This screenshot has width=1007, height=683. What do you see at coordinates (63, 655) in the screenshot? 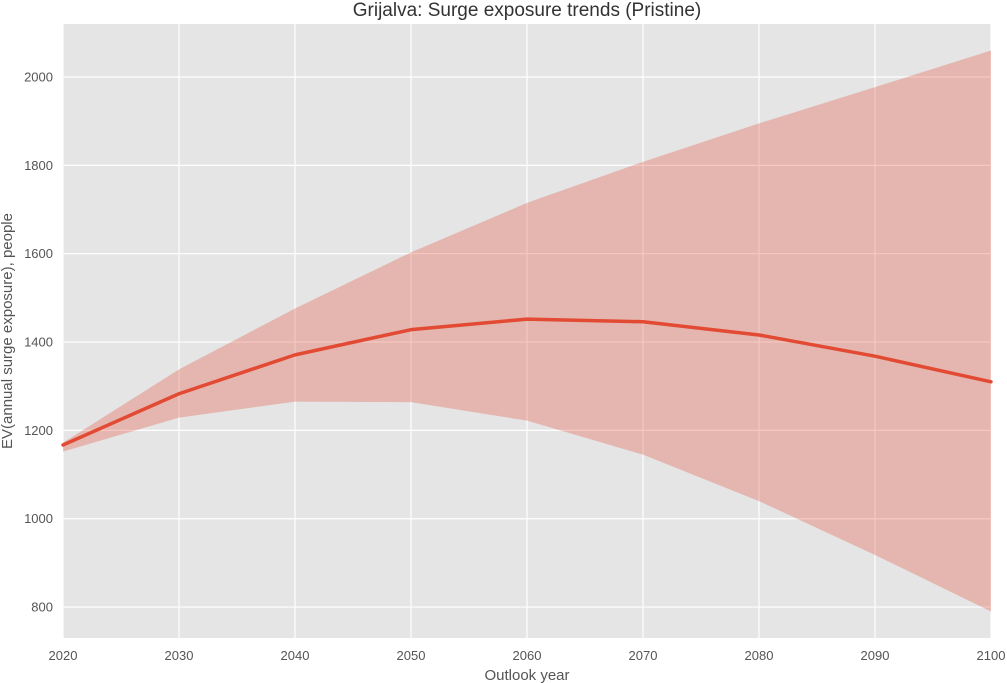
I see `x-tick-label: 2020` at bounding box center [63, 655].